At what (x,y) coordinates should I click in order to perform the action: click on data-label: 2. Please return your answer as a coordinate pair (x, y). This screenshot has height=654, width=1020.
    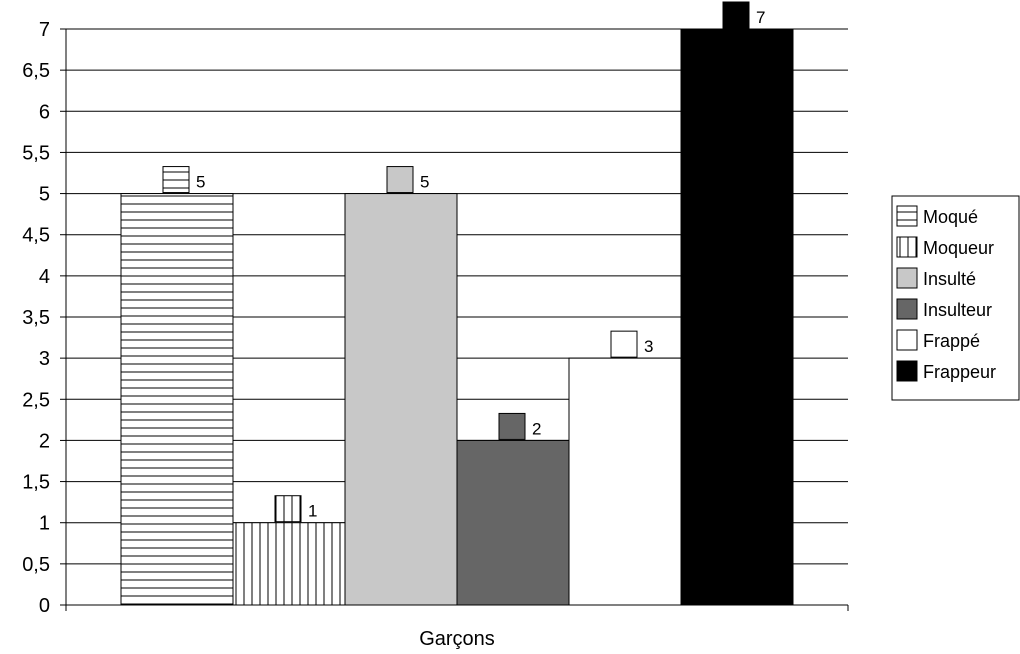
    Looking at the image, I should click on (536, 428).